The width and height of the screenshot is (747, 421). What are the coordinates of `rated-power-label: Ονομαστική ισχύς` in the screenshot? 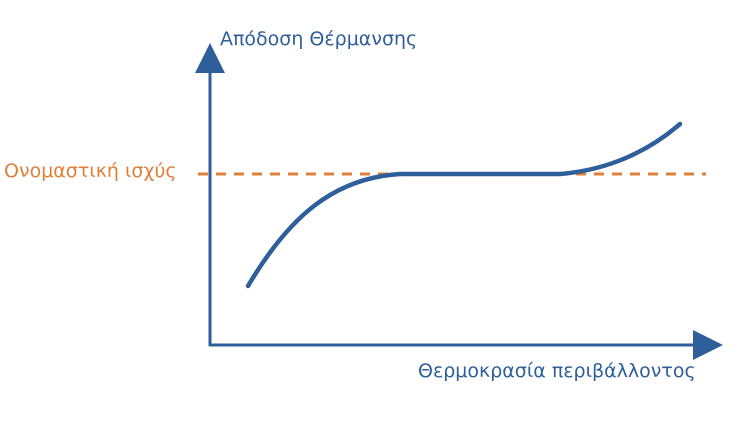 It's located at (90, 171).